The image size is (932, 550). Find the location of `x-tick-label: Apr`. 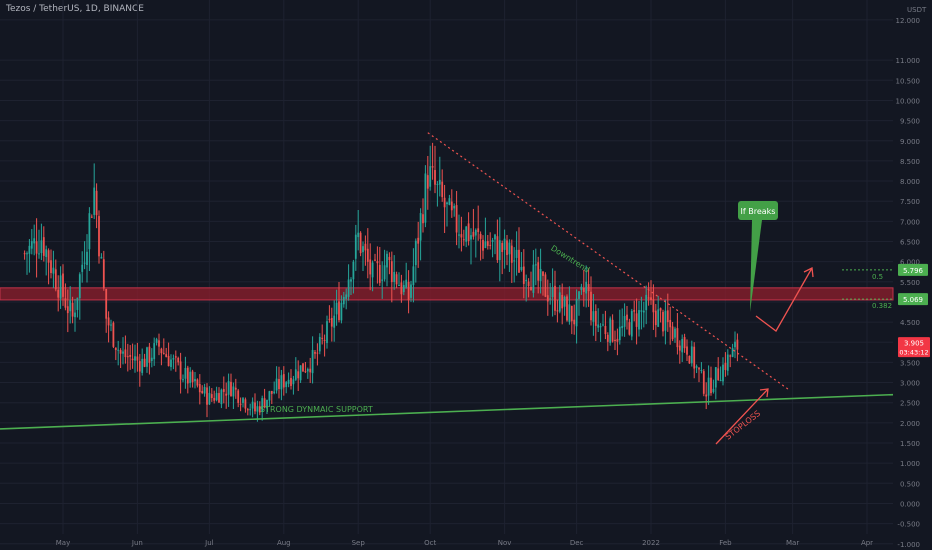

x-tick-label: Apr is located at coordinates (867, 543).